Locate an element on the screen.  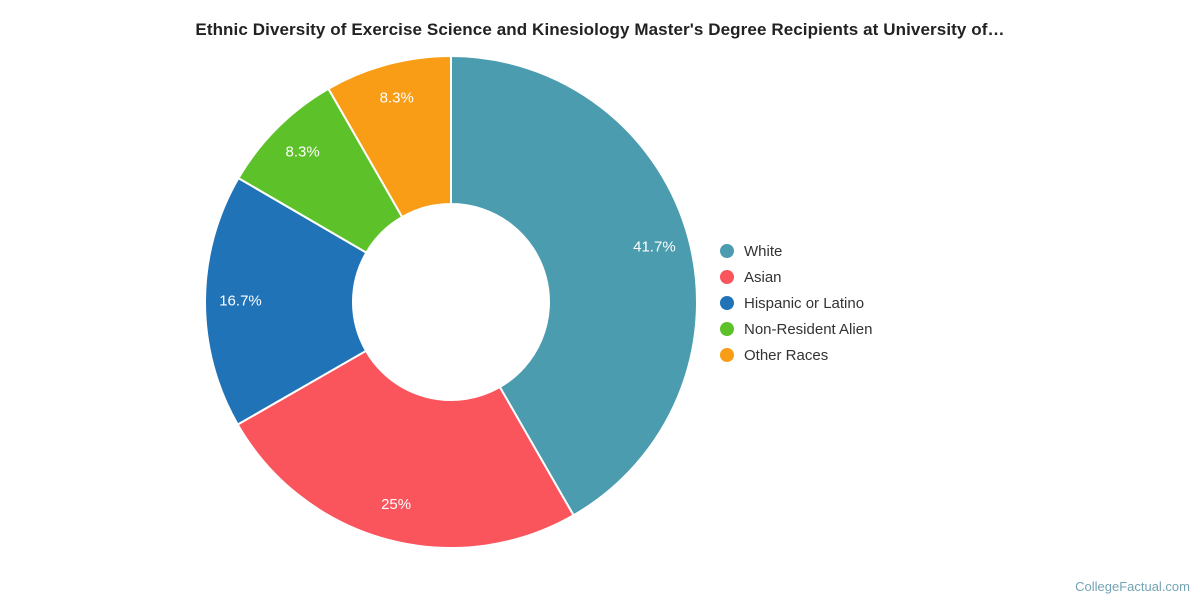
slice-value-label-non-resident-alien: 8.3% is located at coordinates (302, 152).